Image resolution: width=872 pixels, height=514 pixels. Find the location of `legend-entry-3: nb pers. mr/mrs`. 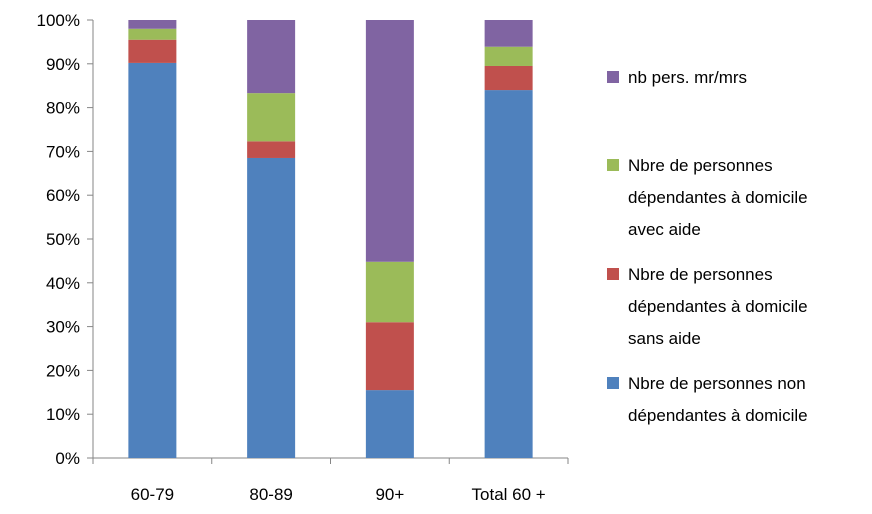

legend-entry-3: nb pers. mr/mrs is located at coordinates (677, 77).